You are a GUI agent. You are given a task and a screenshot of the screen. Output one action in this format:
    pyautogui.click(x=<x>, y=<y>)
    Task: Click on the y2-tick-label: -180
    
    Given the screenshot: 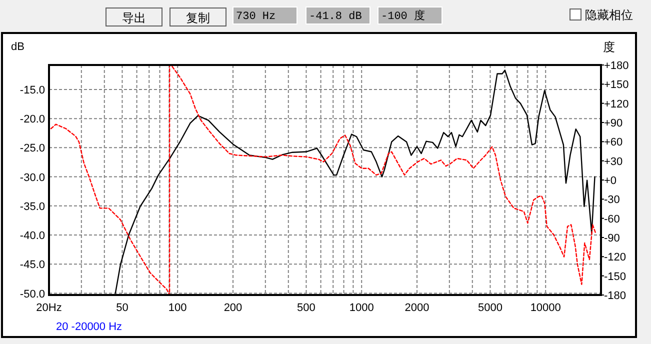 What is the action you would take?
    pyautogui.click(x=615, y=296)
    